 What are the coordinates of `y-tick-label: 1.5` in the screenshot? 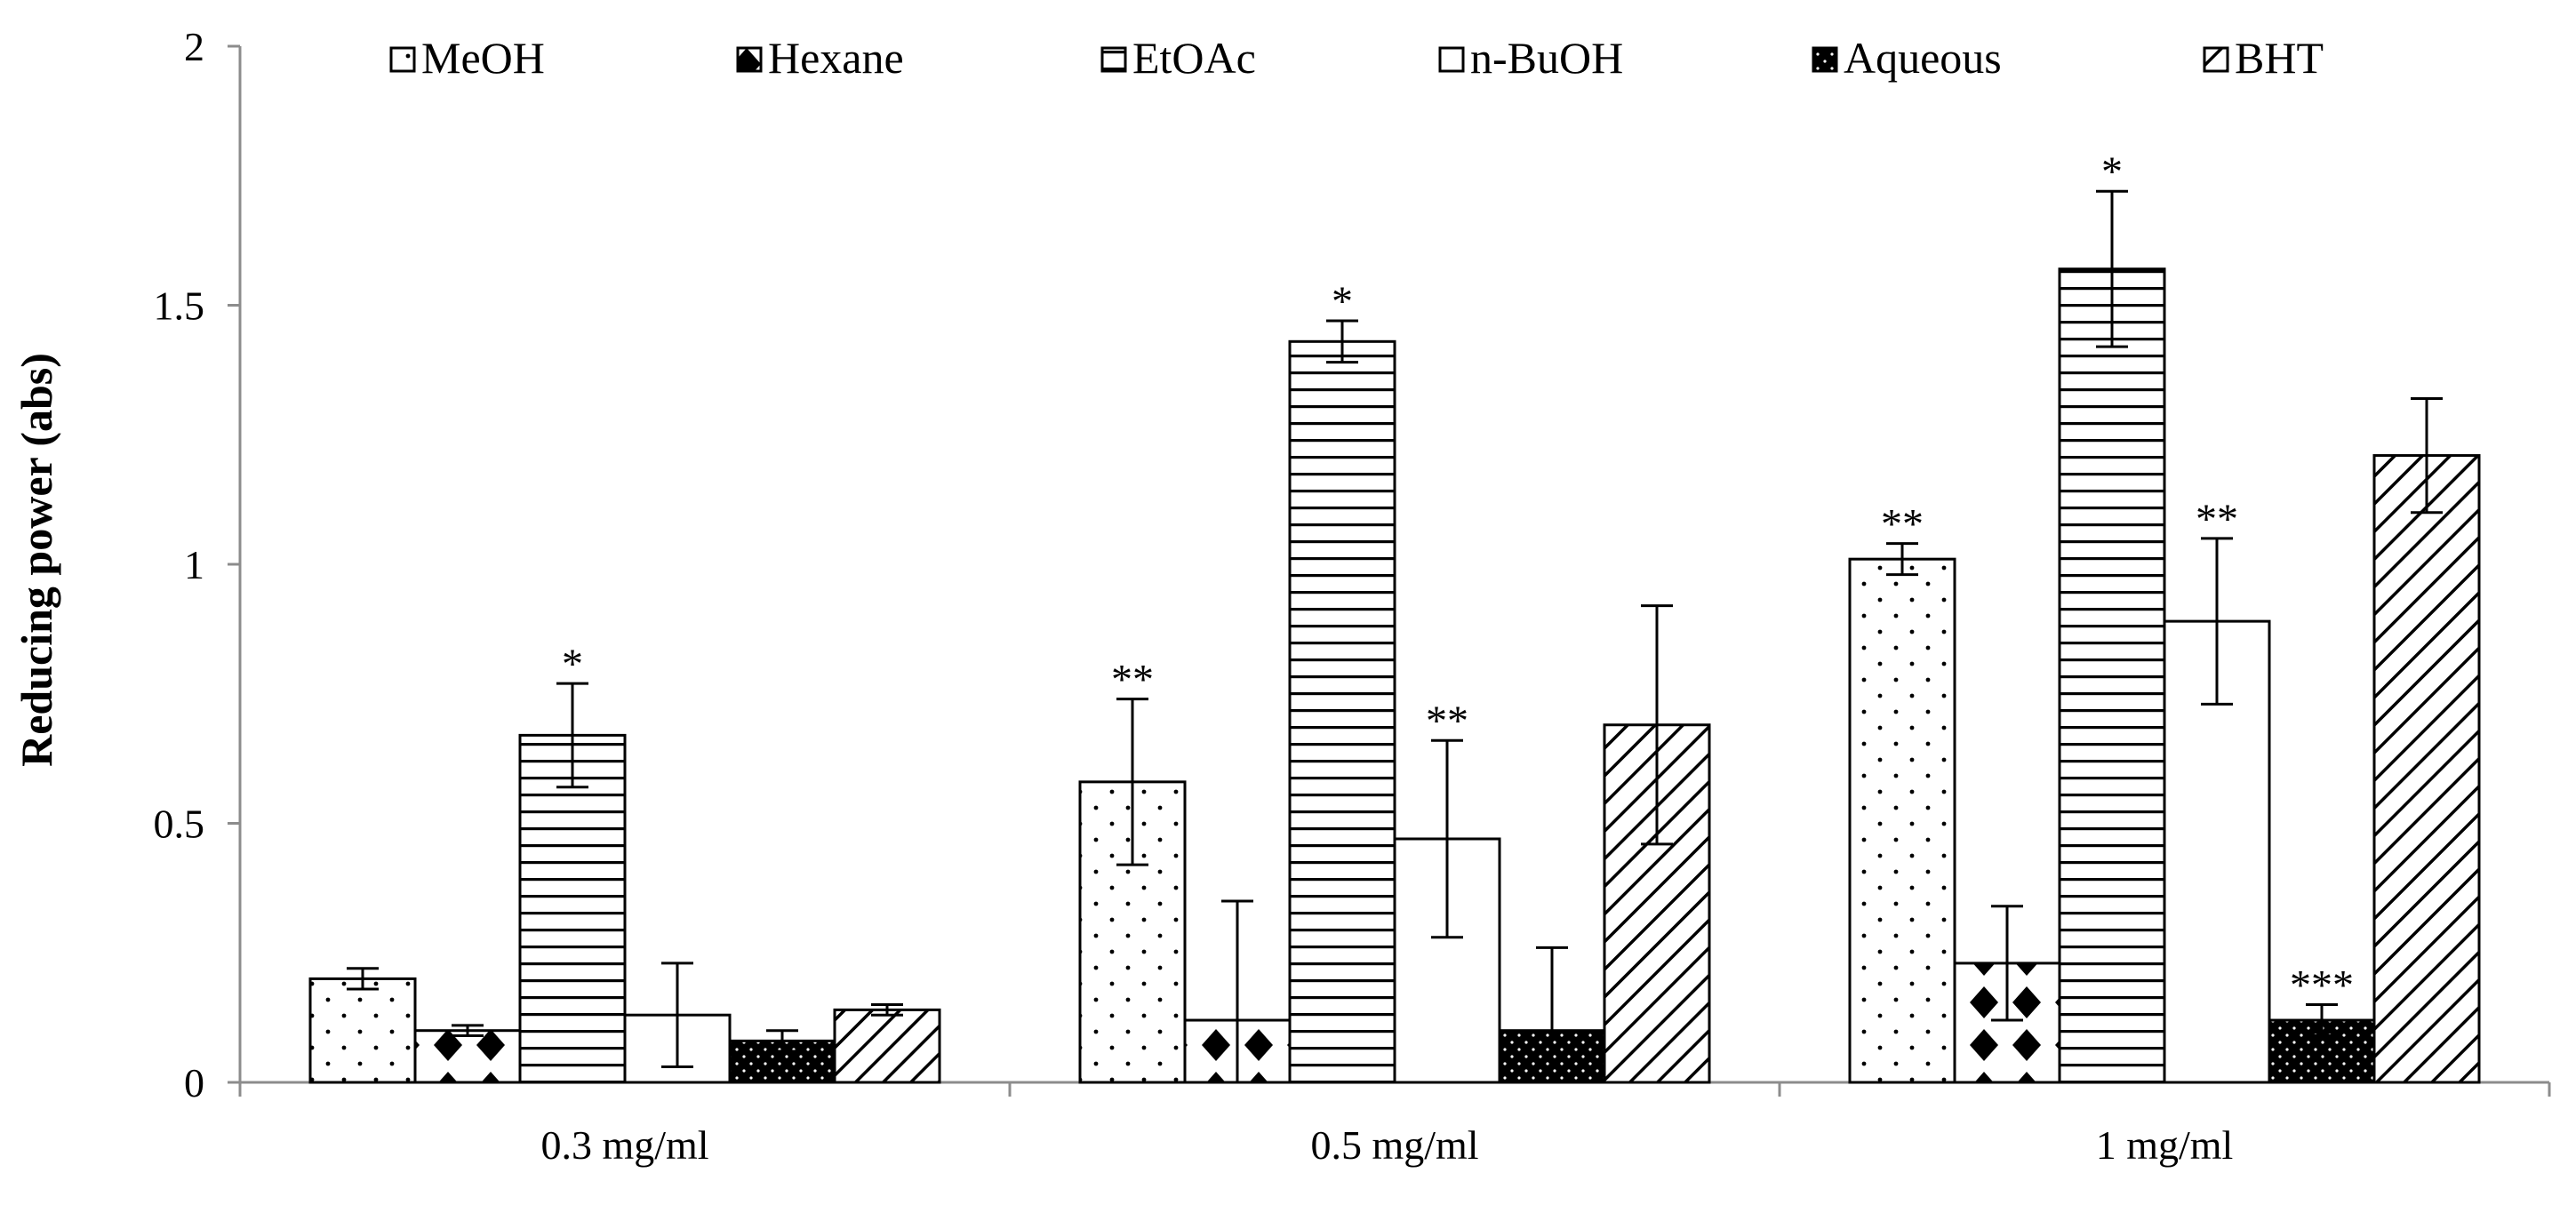 It's located at (179, 306).